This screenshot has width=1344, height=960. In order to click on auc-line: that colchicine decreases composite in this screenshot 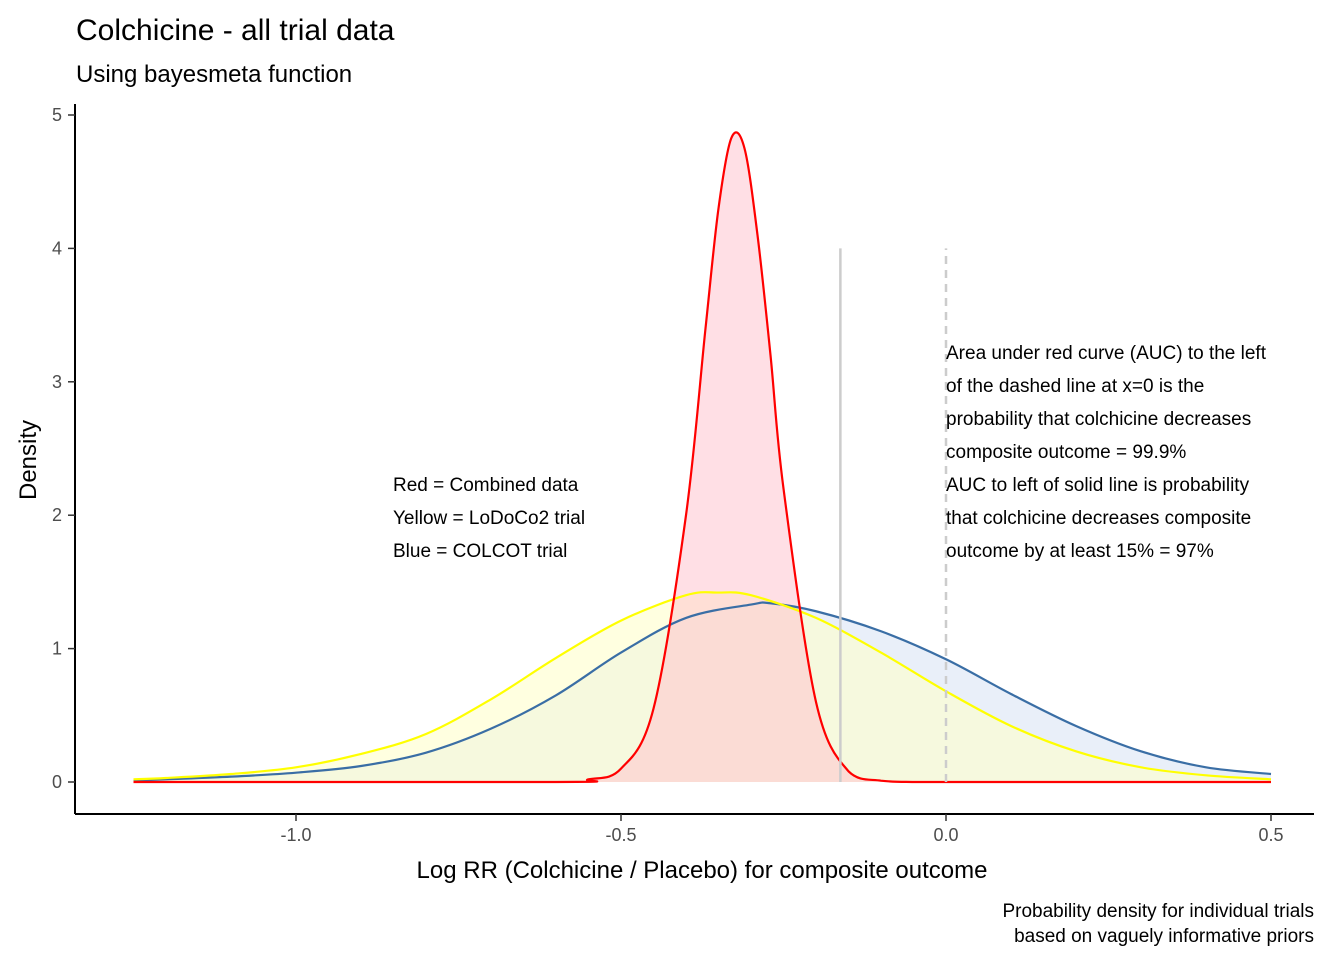, I will do `click(1098, 518)`.